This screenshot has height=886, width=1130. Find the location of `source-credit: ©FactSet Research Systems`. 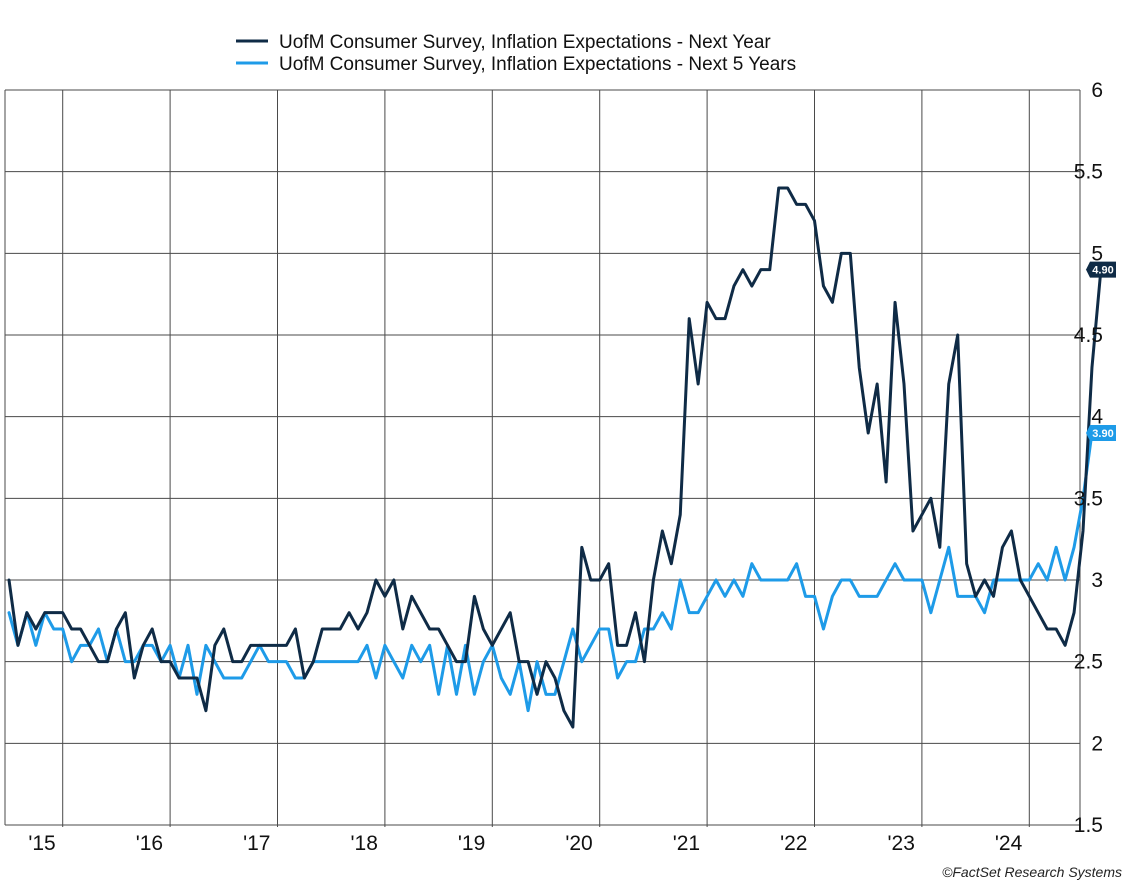

source-credit: ©FactSet Research Systems is located at coordinates (1032, 872).